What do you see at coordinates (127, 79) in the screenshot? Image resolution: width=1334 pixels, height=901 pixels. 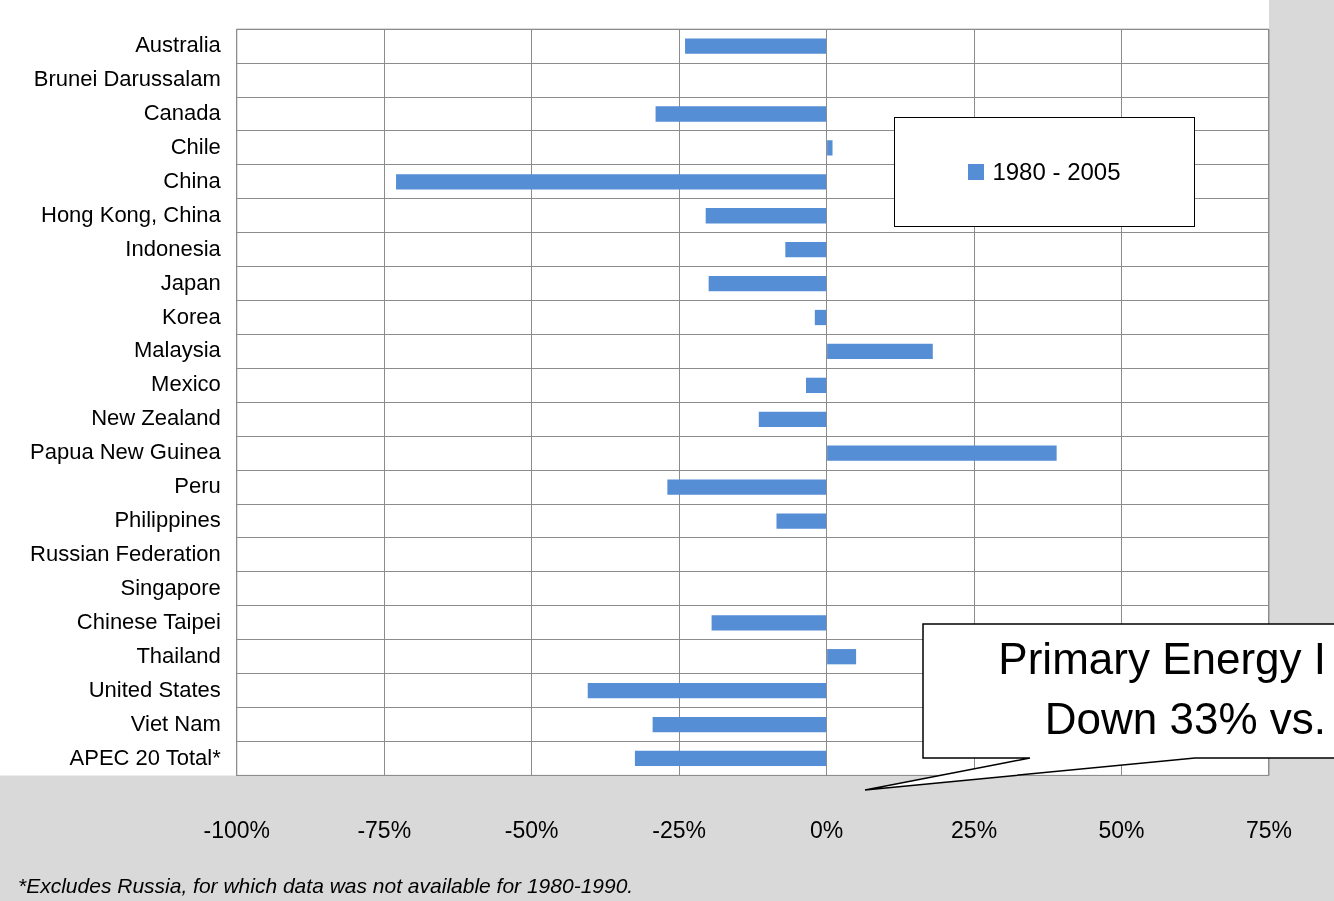 I see `y-tick-label: Brunei Darussalam` at bounding box center [127, 79].